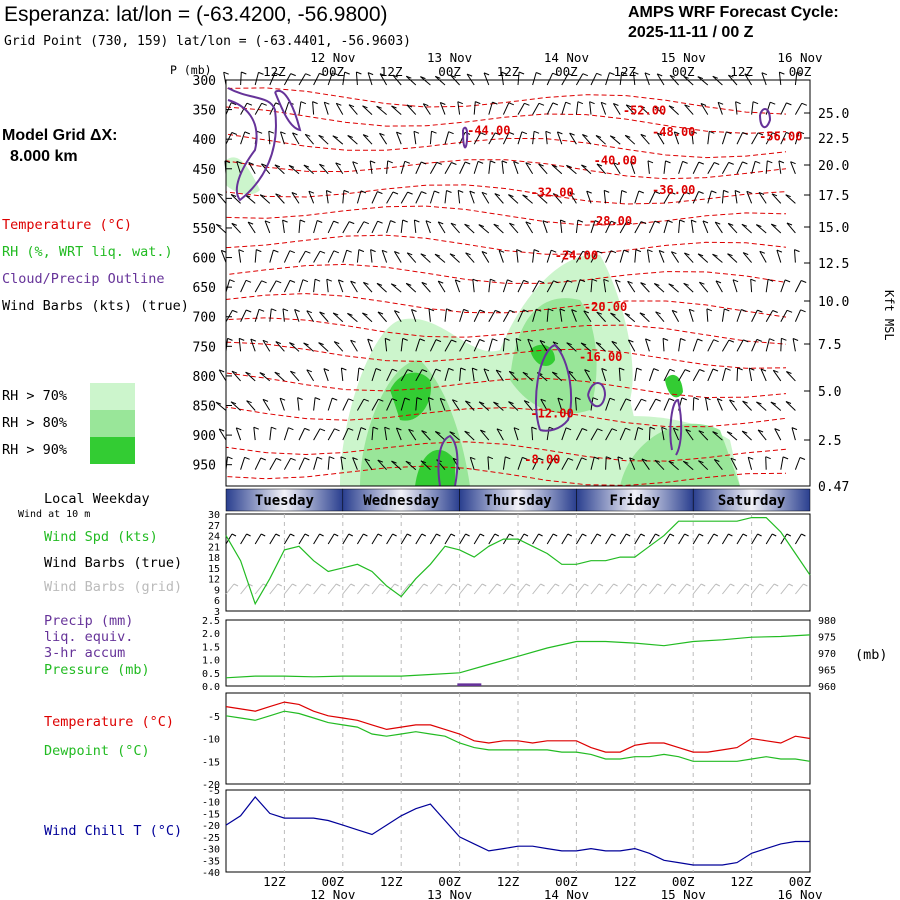 This screenshot has height=900, width=900. What do you see at coordinates (518, 738) in the screenshot?
I see `temperature-panel-frame` at bounding box center [518, 738].